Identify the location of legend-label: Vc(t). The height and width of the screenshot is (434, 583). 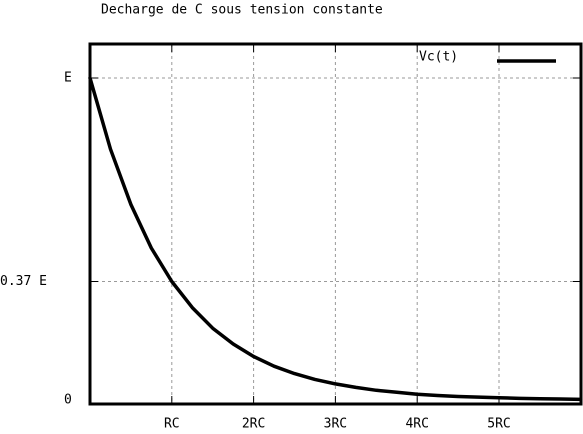
(438, 57).